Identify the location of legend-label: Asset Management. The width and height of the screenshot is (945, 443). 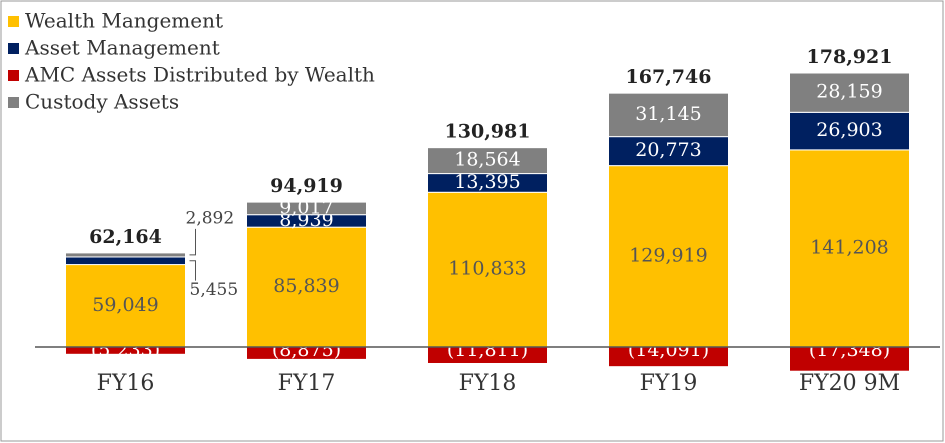
(122, 48).